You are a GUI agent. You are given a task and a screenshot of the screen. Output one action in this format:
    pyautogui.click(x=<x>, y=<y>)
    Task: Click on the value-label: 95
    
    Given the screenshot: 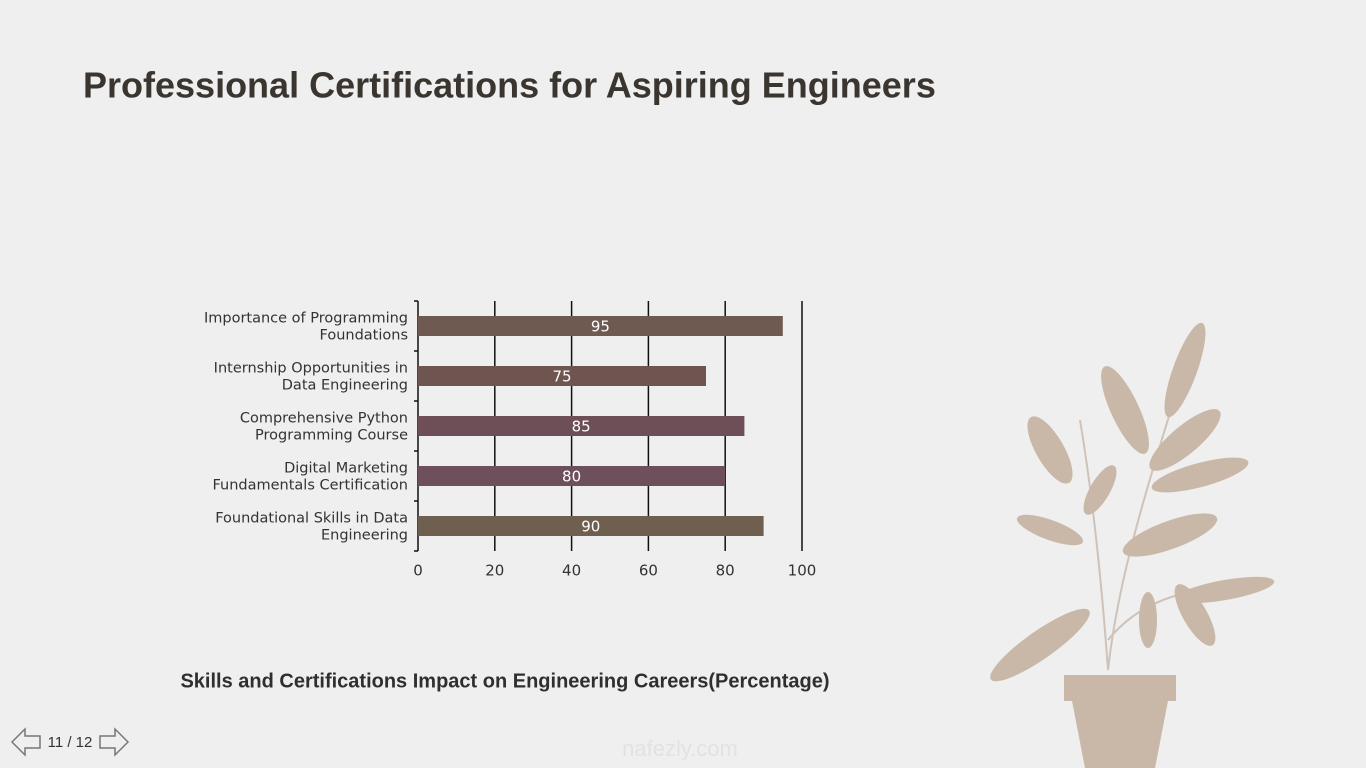 What is the action you would take?
    pyautogui.click(x=600, y=327)
    